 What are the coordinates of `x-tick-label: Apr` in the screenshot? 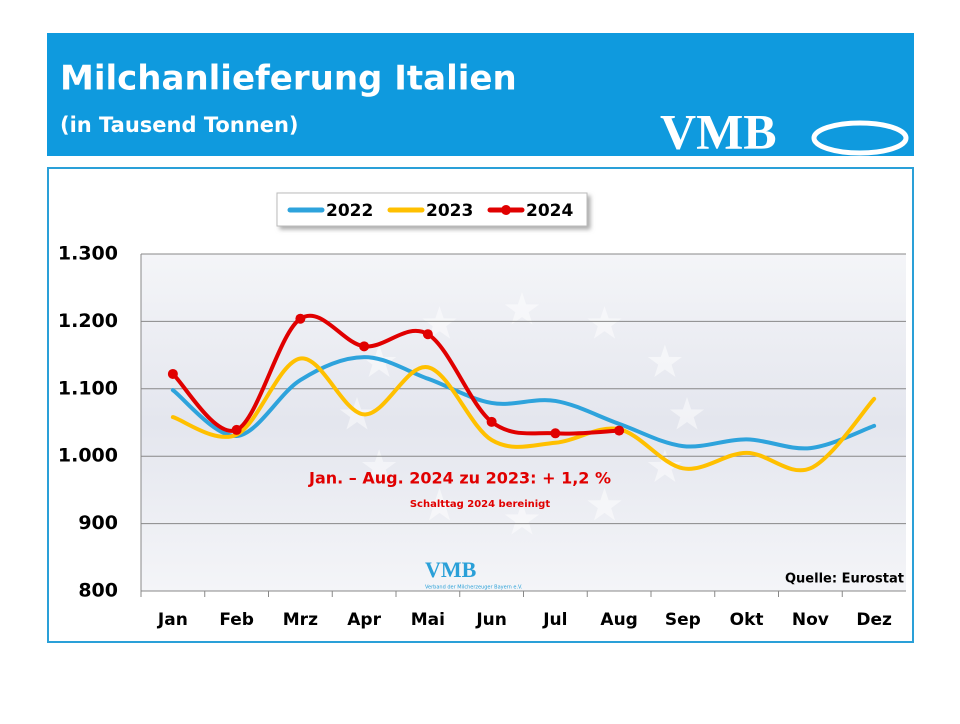 It's located at (364, 620).